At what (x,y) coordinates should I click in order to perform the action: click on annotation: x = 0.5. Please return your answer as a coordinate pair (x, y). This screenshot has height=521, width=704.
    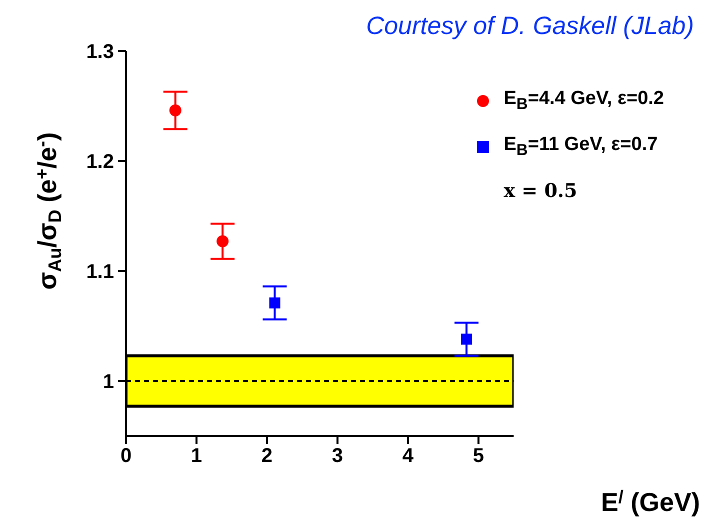
    Looking at the image, I should click on (541, 191).